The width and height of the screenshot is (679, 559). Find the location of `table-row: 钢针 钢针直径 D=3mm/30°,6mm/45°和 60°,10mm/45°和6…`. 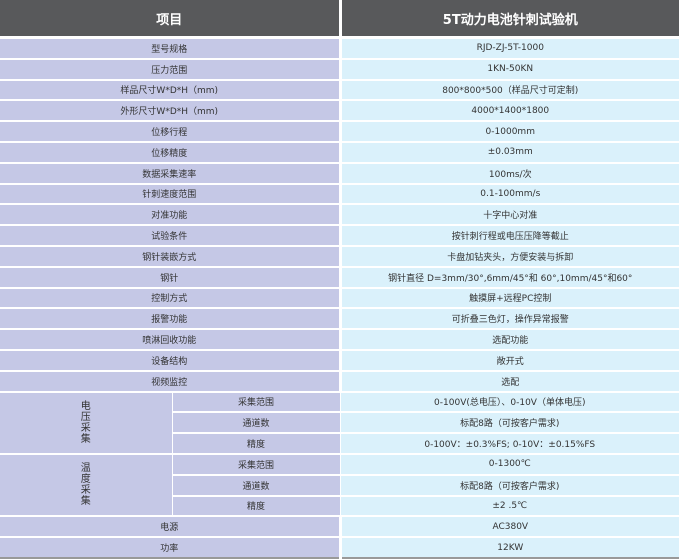

table-row: 钢针 钢针直径 D=3mm/30°,6mm/45°和 60°,10mm/45°和6… is located at coordinates (339, 276).